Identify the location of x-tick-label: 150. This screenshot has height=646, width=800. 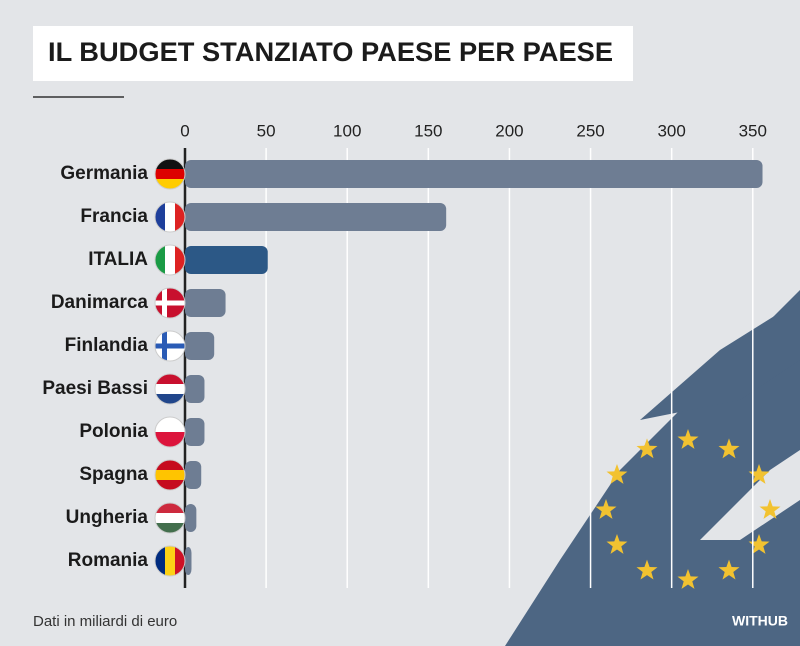
(428, 130).